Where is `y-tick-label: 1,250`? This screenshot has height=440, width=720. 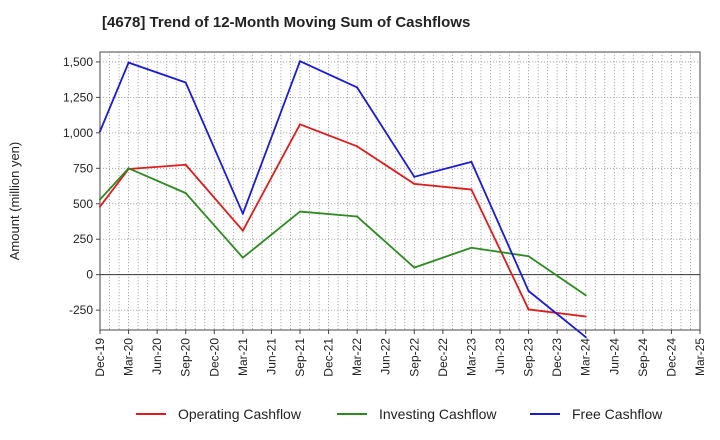
y-tick-label: 1,250 is located at coordinates (78, 97).